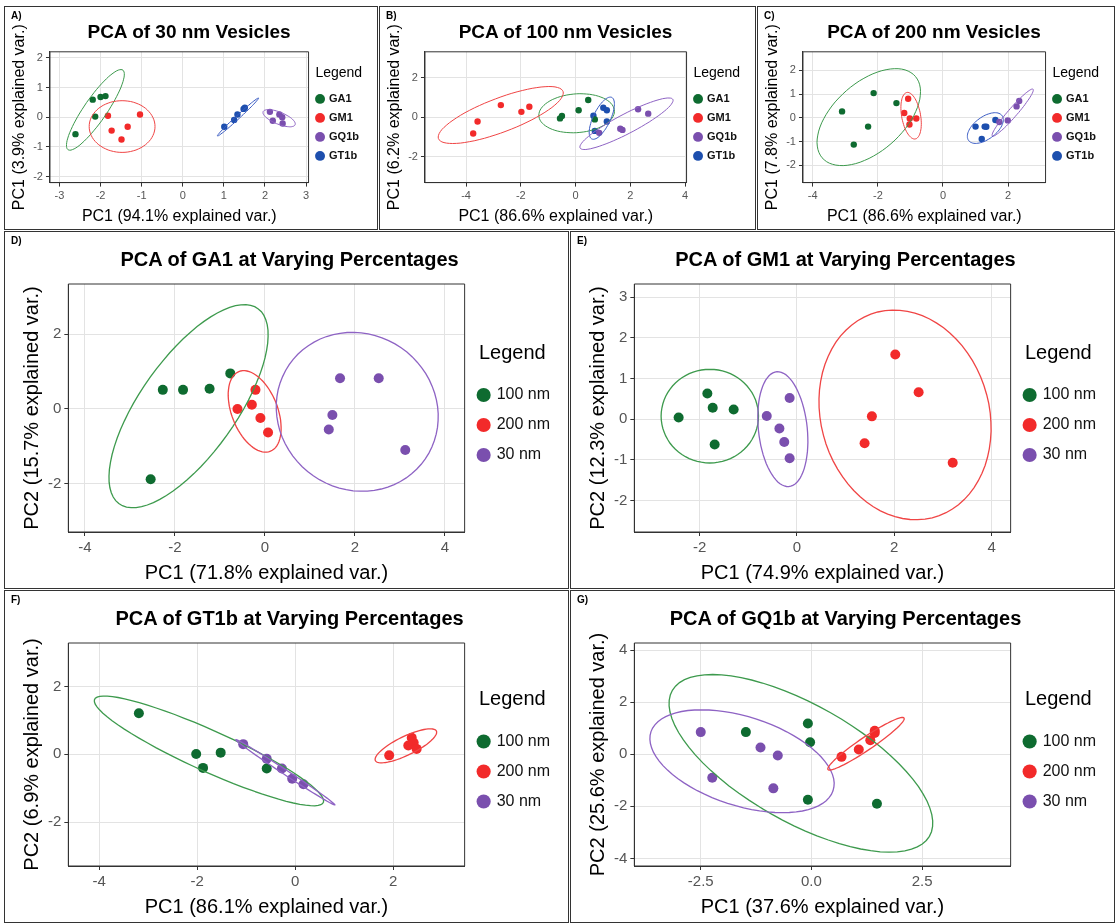 This screenshot has height=923, width=1117. Describe the element at coordinates (16, 240) in the screenshot. I see `text: D)` at that location.